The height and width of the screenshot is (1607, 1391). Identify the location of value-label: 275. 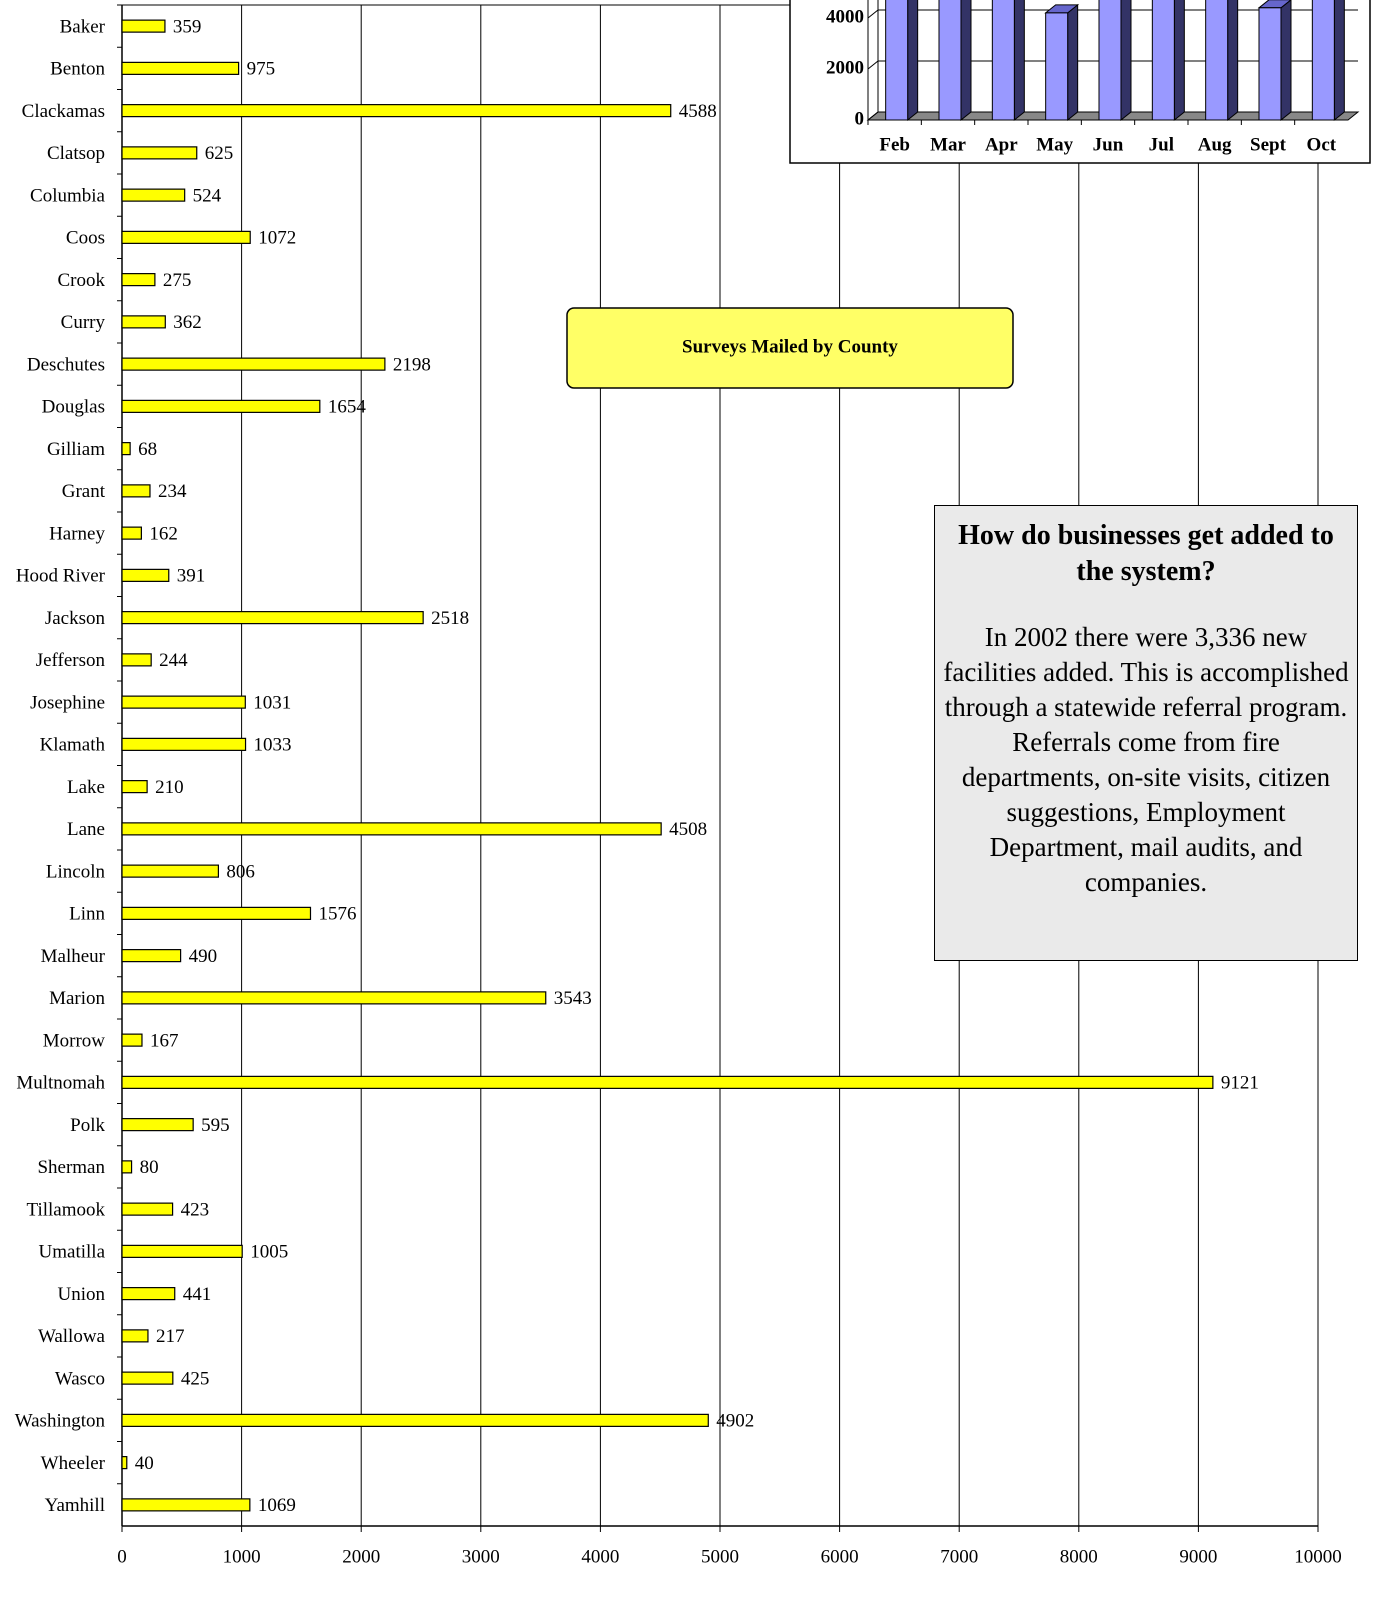
(177, 280).